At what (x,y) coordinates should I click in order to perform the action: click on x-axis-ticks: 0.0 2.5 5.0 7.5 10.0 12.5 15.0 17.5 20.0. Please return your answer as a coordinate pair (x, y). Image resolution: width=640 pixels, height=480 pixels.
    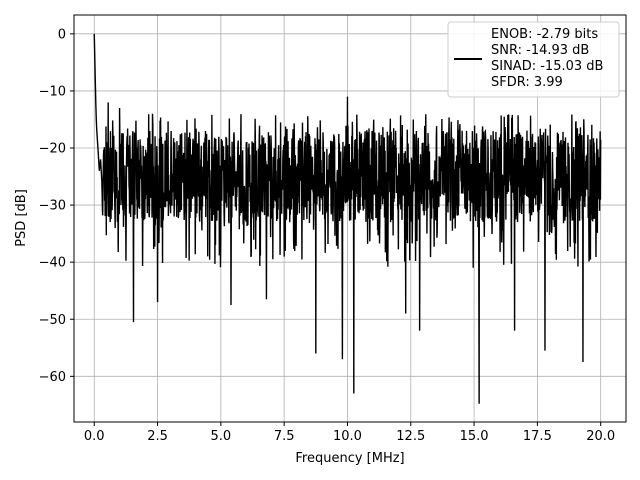
    Looking at the image, I should click on (349, 433).